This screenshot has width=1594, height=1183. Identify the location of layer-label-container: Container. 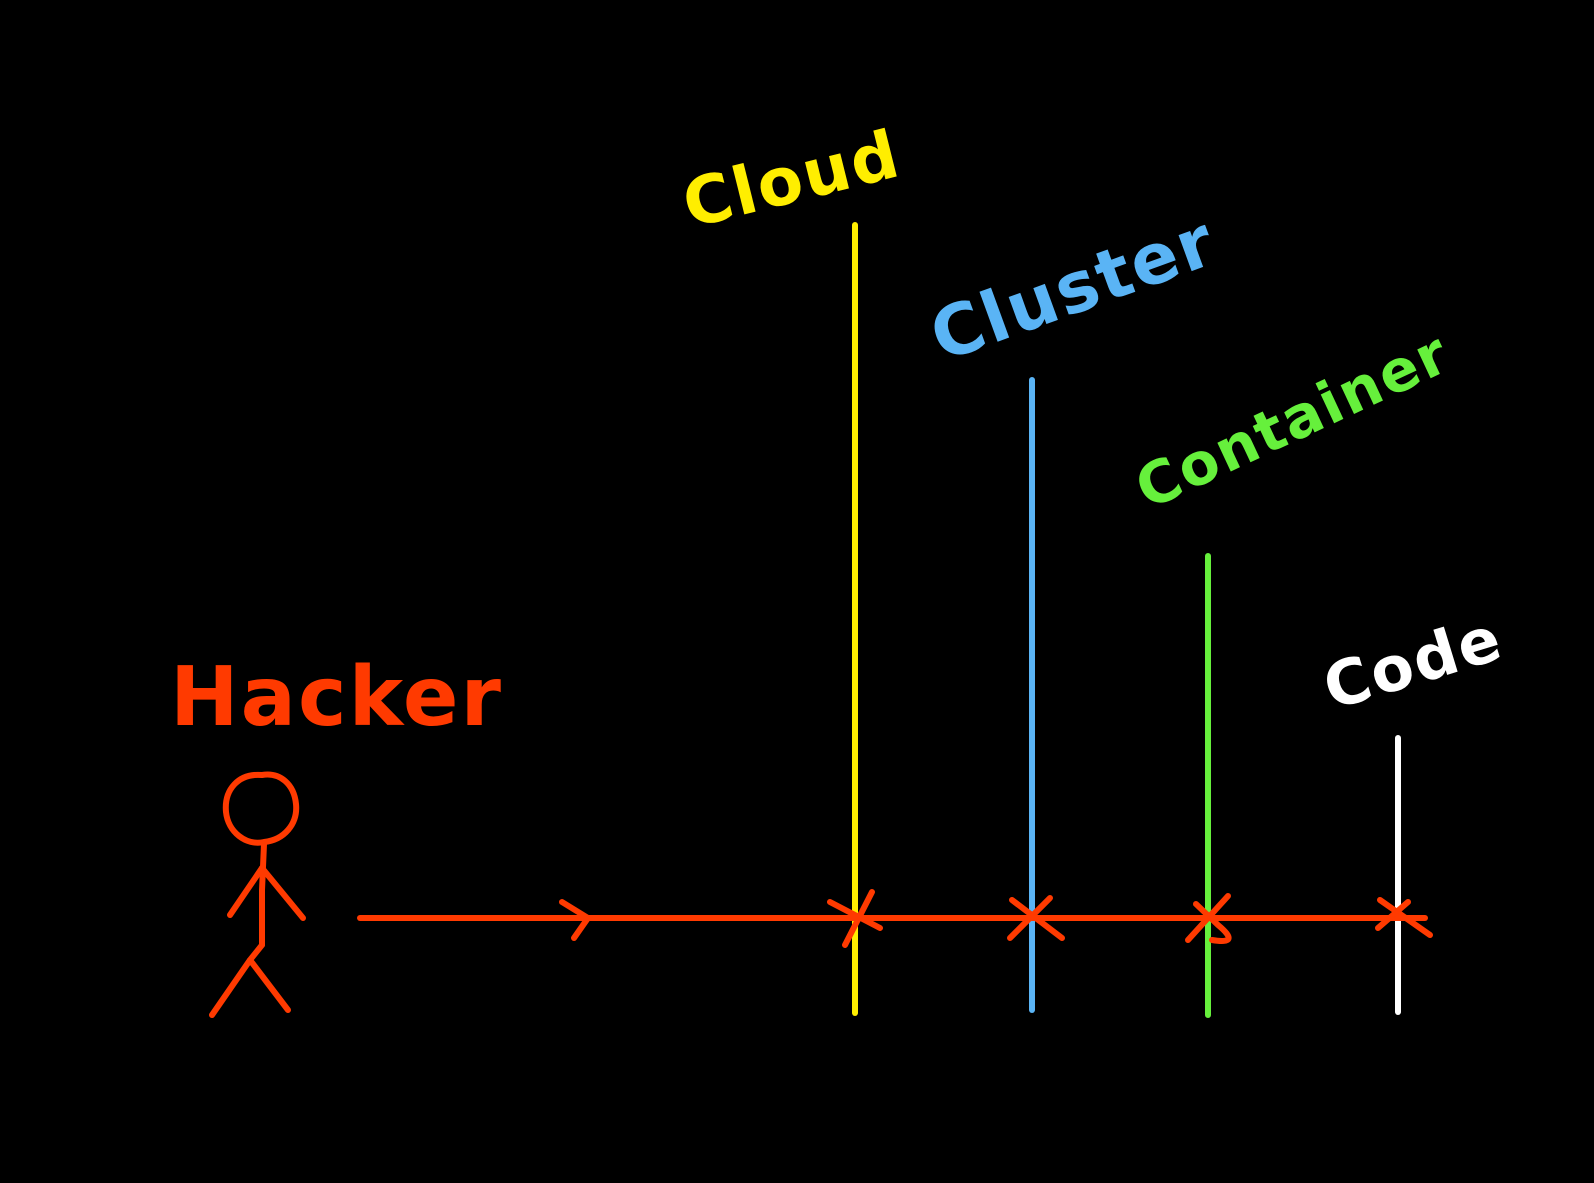
(1292, 420).